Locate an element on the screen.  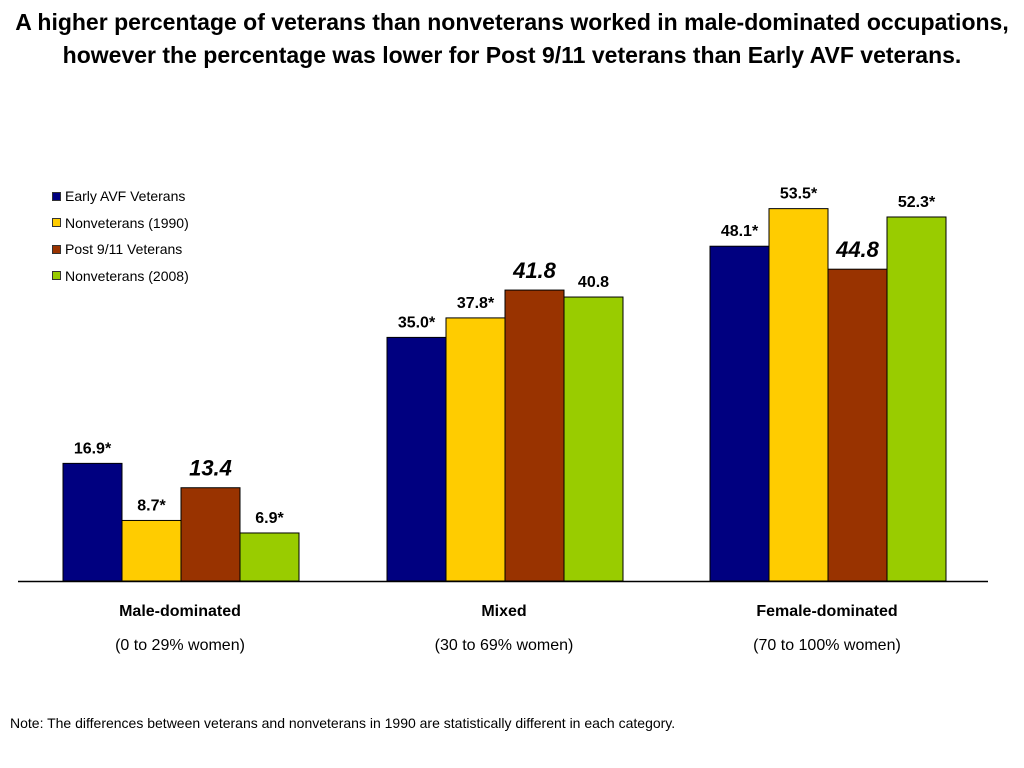
category-label-mixed: Mixed is located at coordinates (504, 611).